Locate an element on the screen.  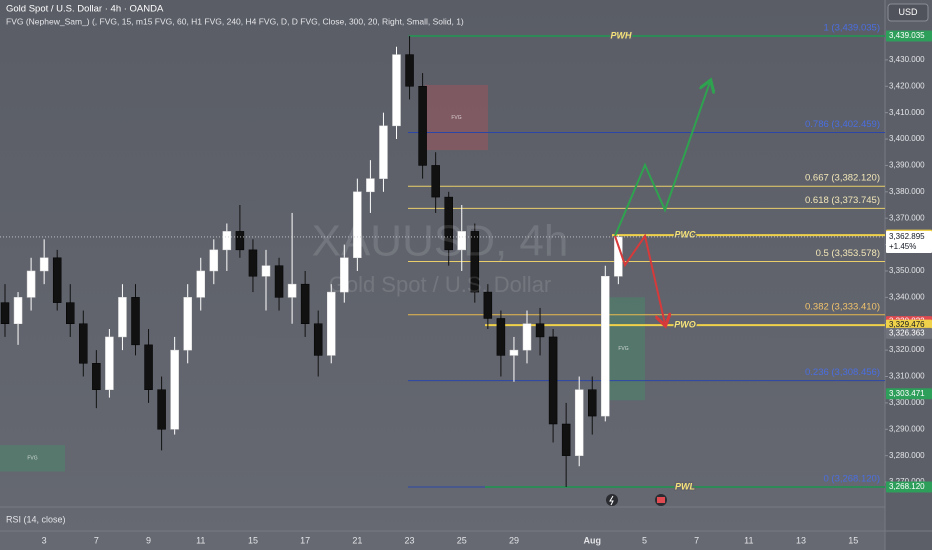
y-tick-label: 3,310.000 is located at coordinates (907, 376).